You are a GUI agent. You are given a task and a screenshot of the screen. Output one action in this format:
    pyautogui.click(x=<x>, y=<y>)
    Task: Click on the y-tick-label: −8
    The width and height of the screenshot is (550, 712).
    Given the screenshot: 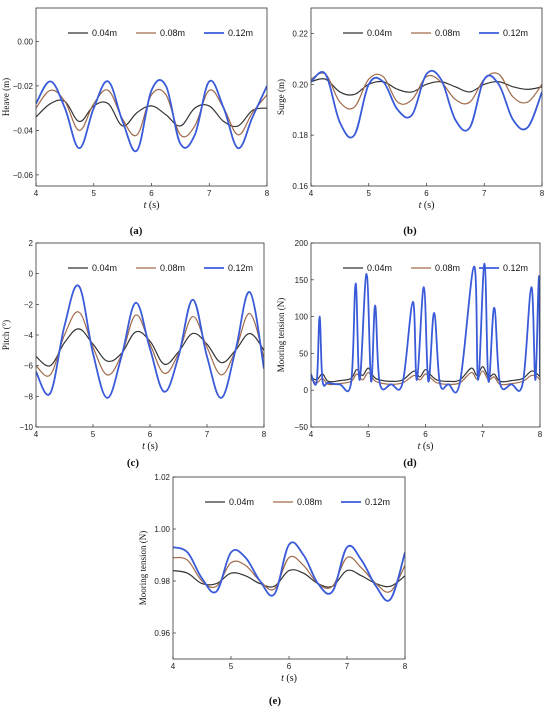 What is the action you would take?
    pyautogui.click(x=29, y=396)
    